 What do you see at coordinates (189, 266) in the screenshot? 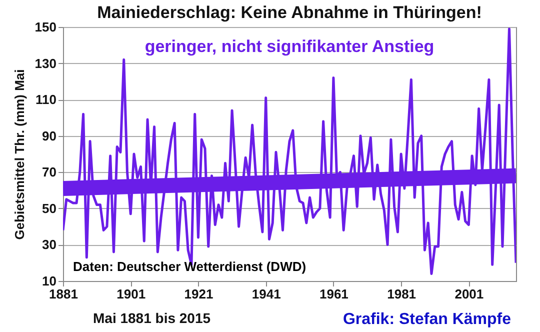
I see `annotation: Daten: Deutscher Wetterdienst (DWD)` at bounding box center [189, 266].